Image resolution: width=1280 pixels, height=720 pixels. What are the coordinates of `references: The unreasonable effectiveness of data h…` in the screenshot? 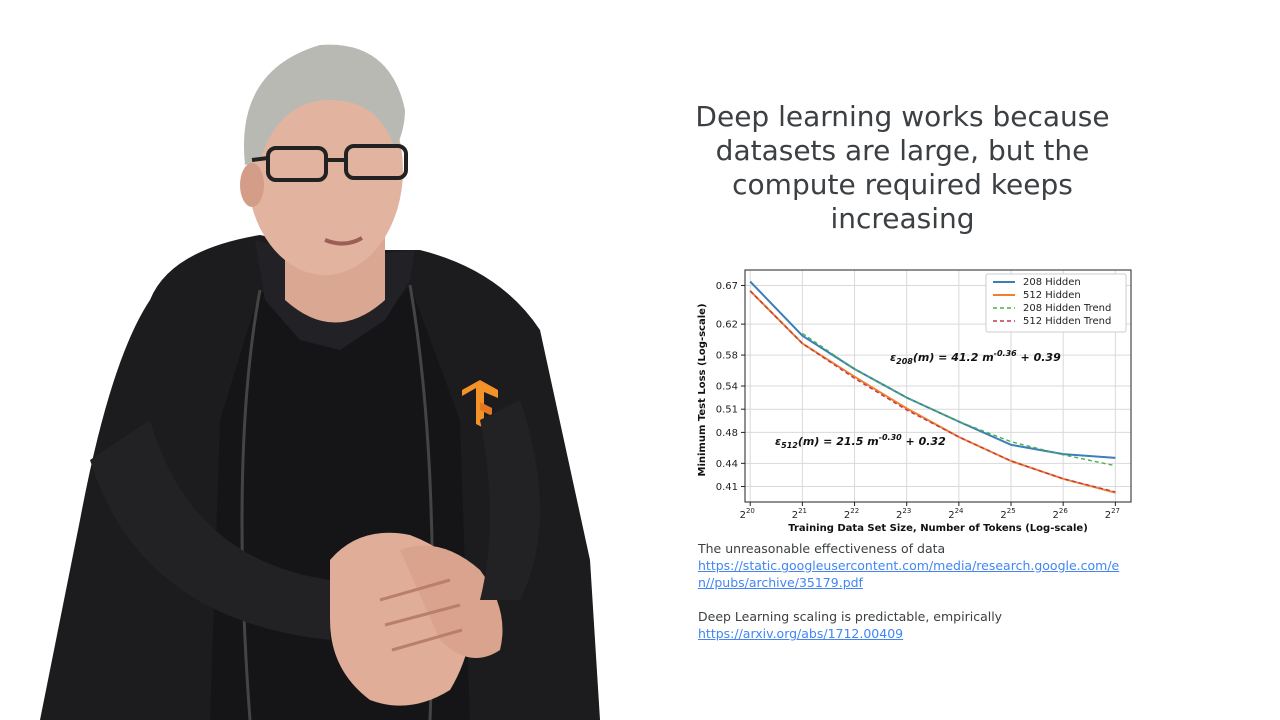 It's located at (913, 599).